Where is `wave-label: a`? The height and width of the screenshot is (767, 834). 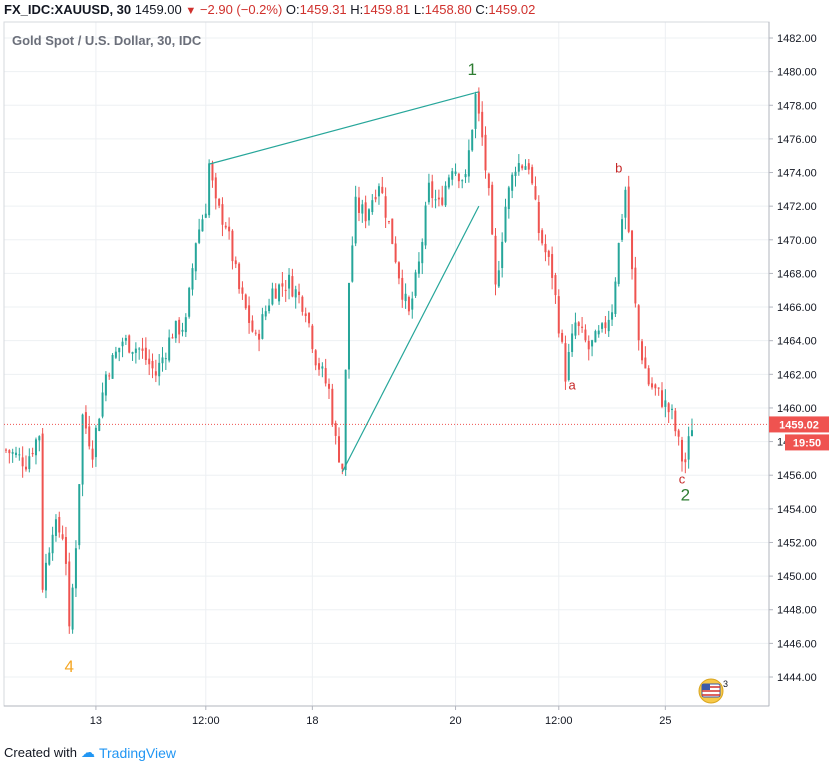 wave-label: a is located at coordinates (572, 384).